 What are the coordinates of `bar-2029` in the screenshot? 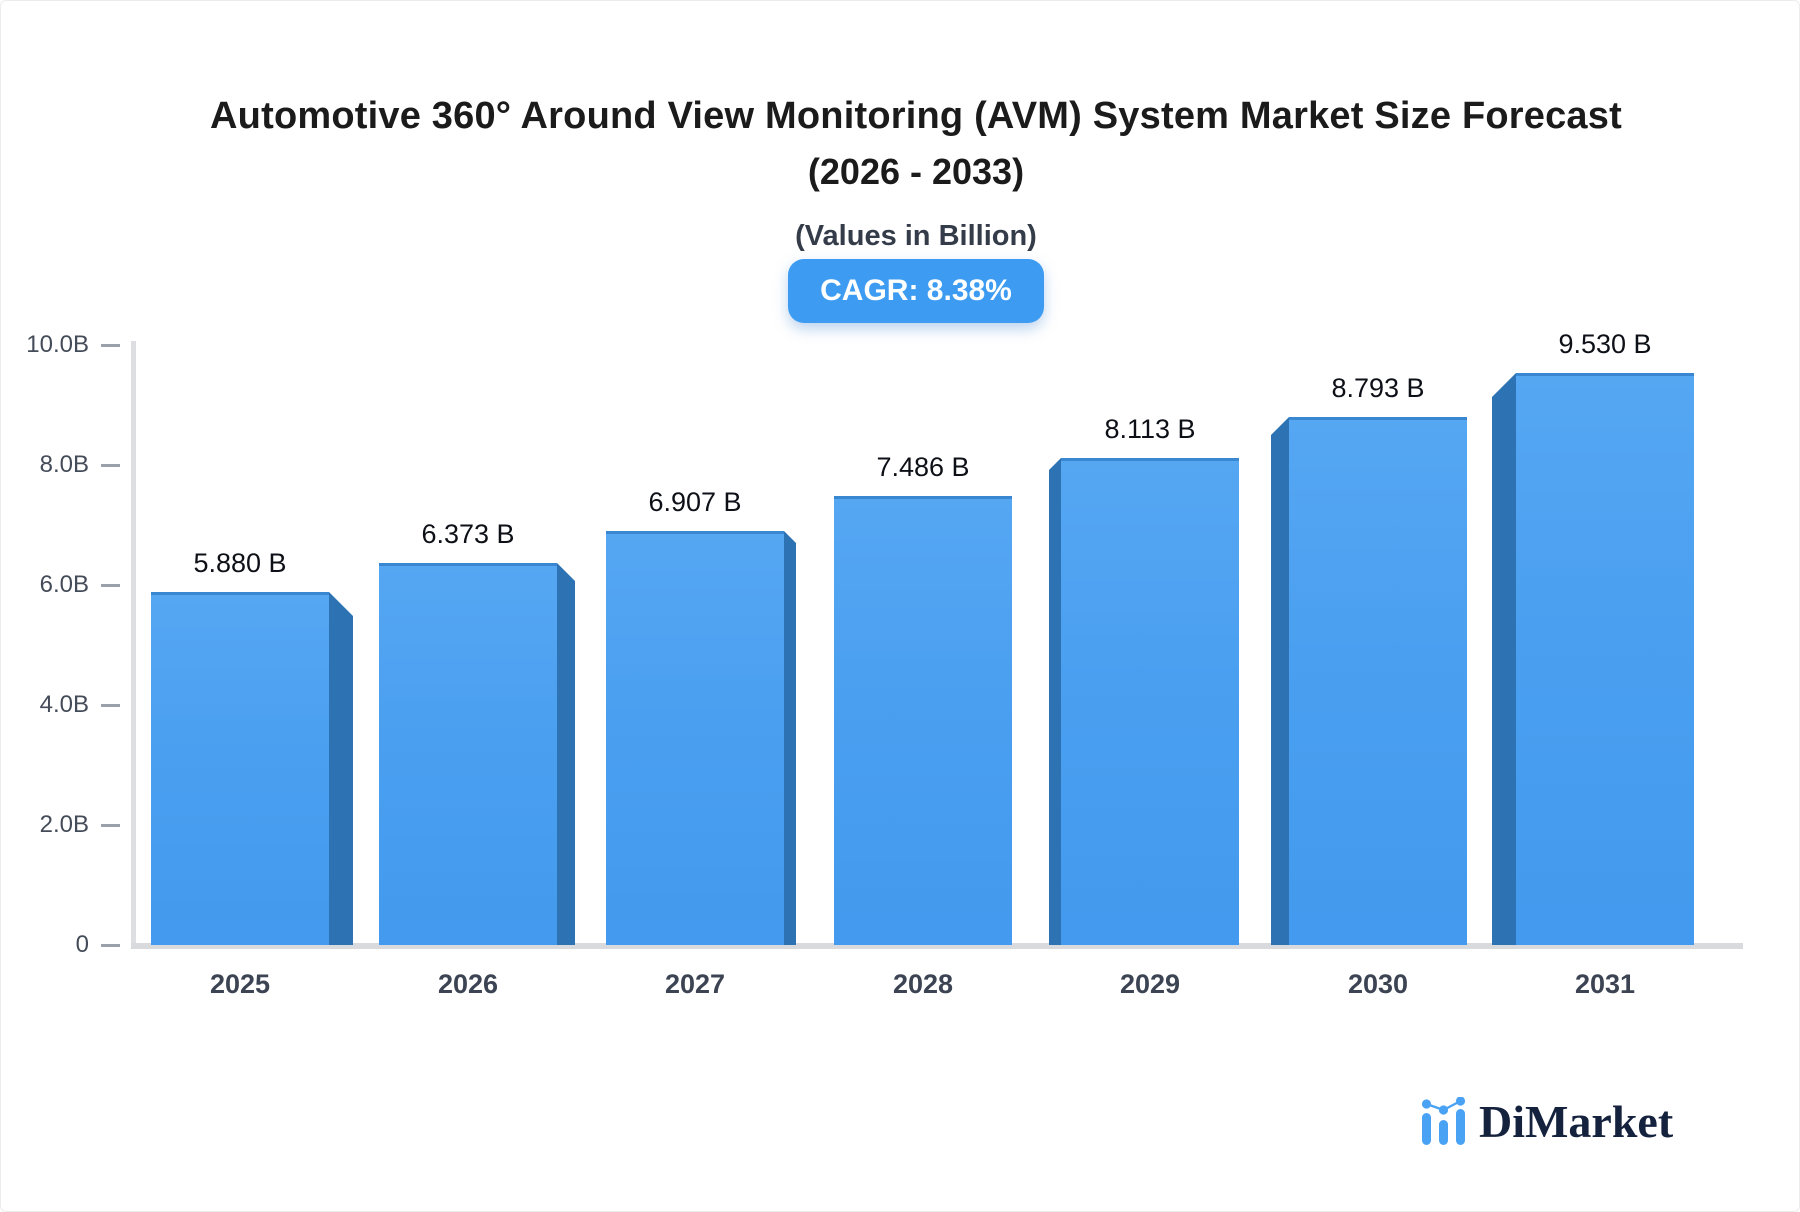 It's located at (1150, 701).